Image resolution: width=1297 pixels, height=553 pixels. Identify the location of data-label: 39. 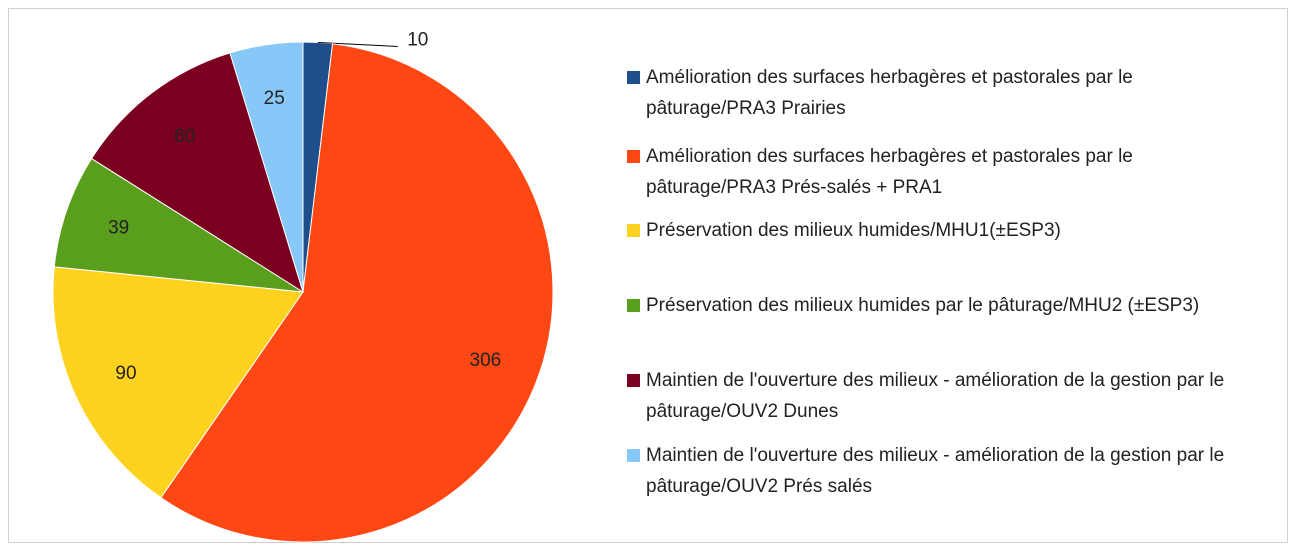
(118, 227).